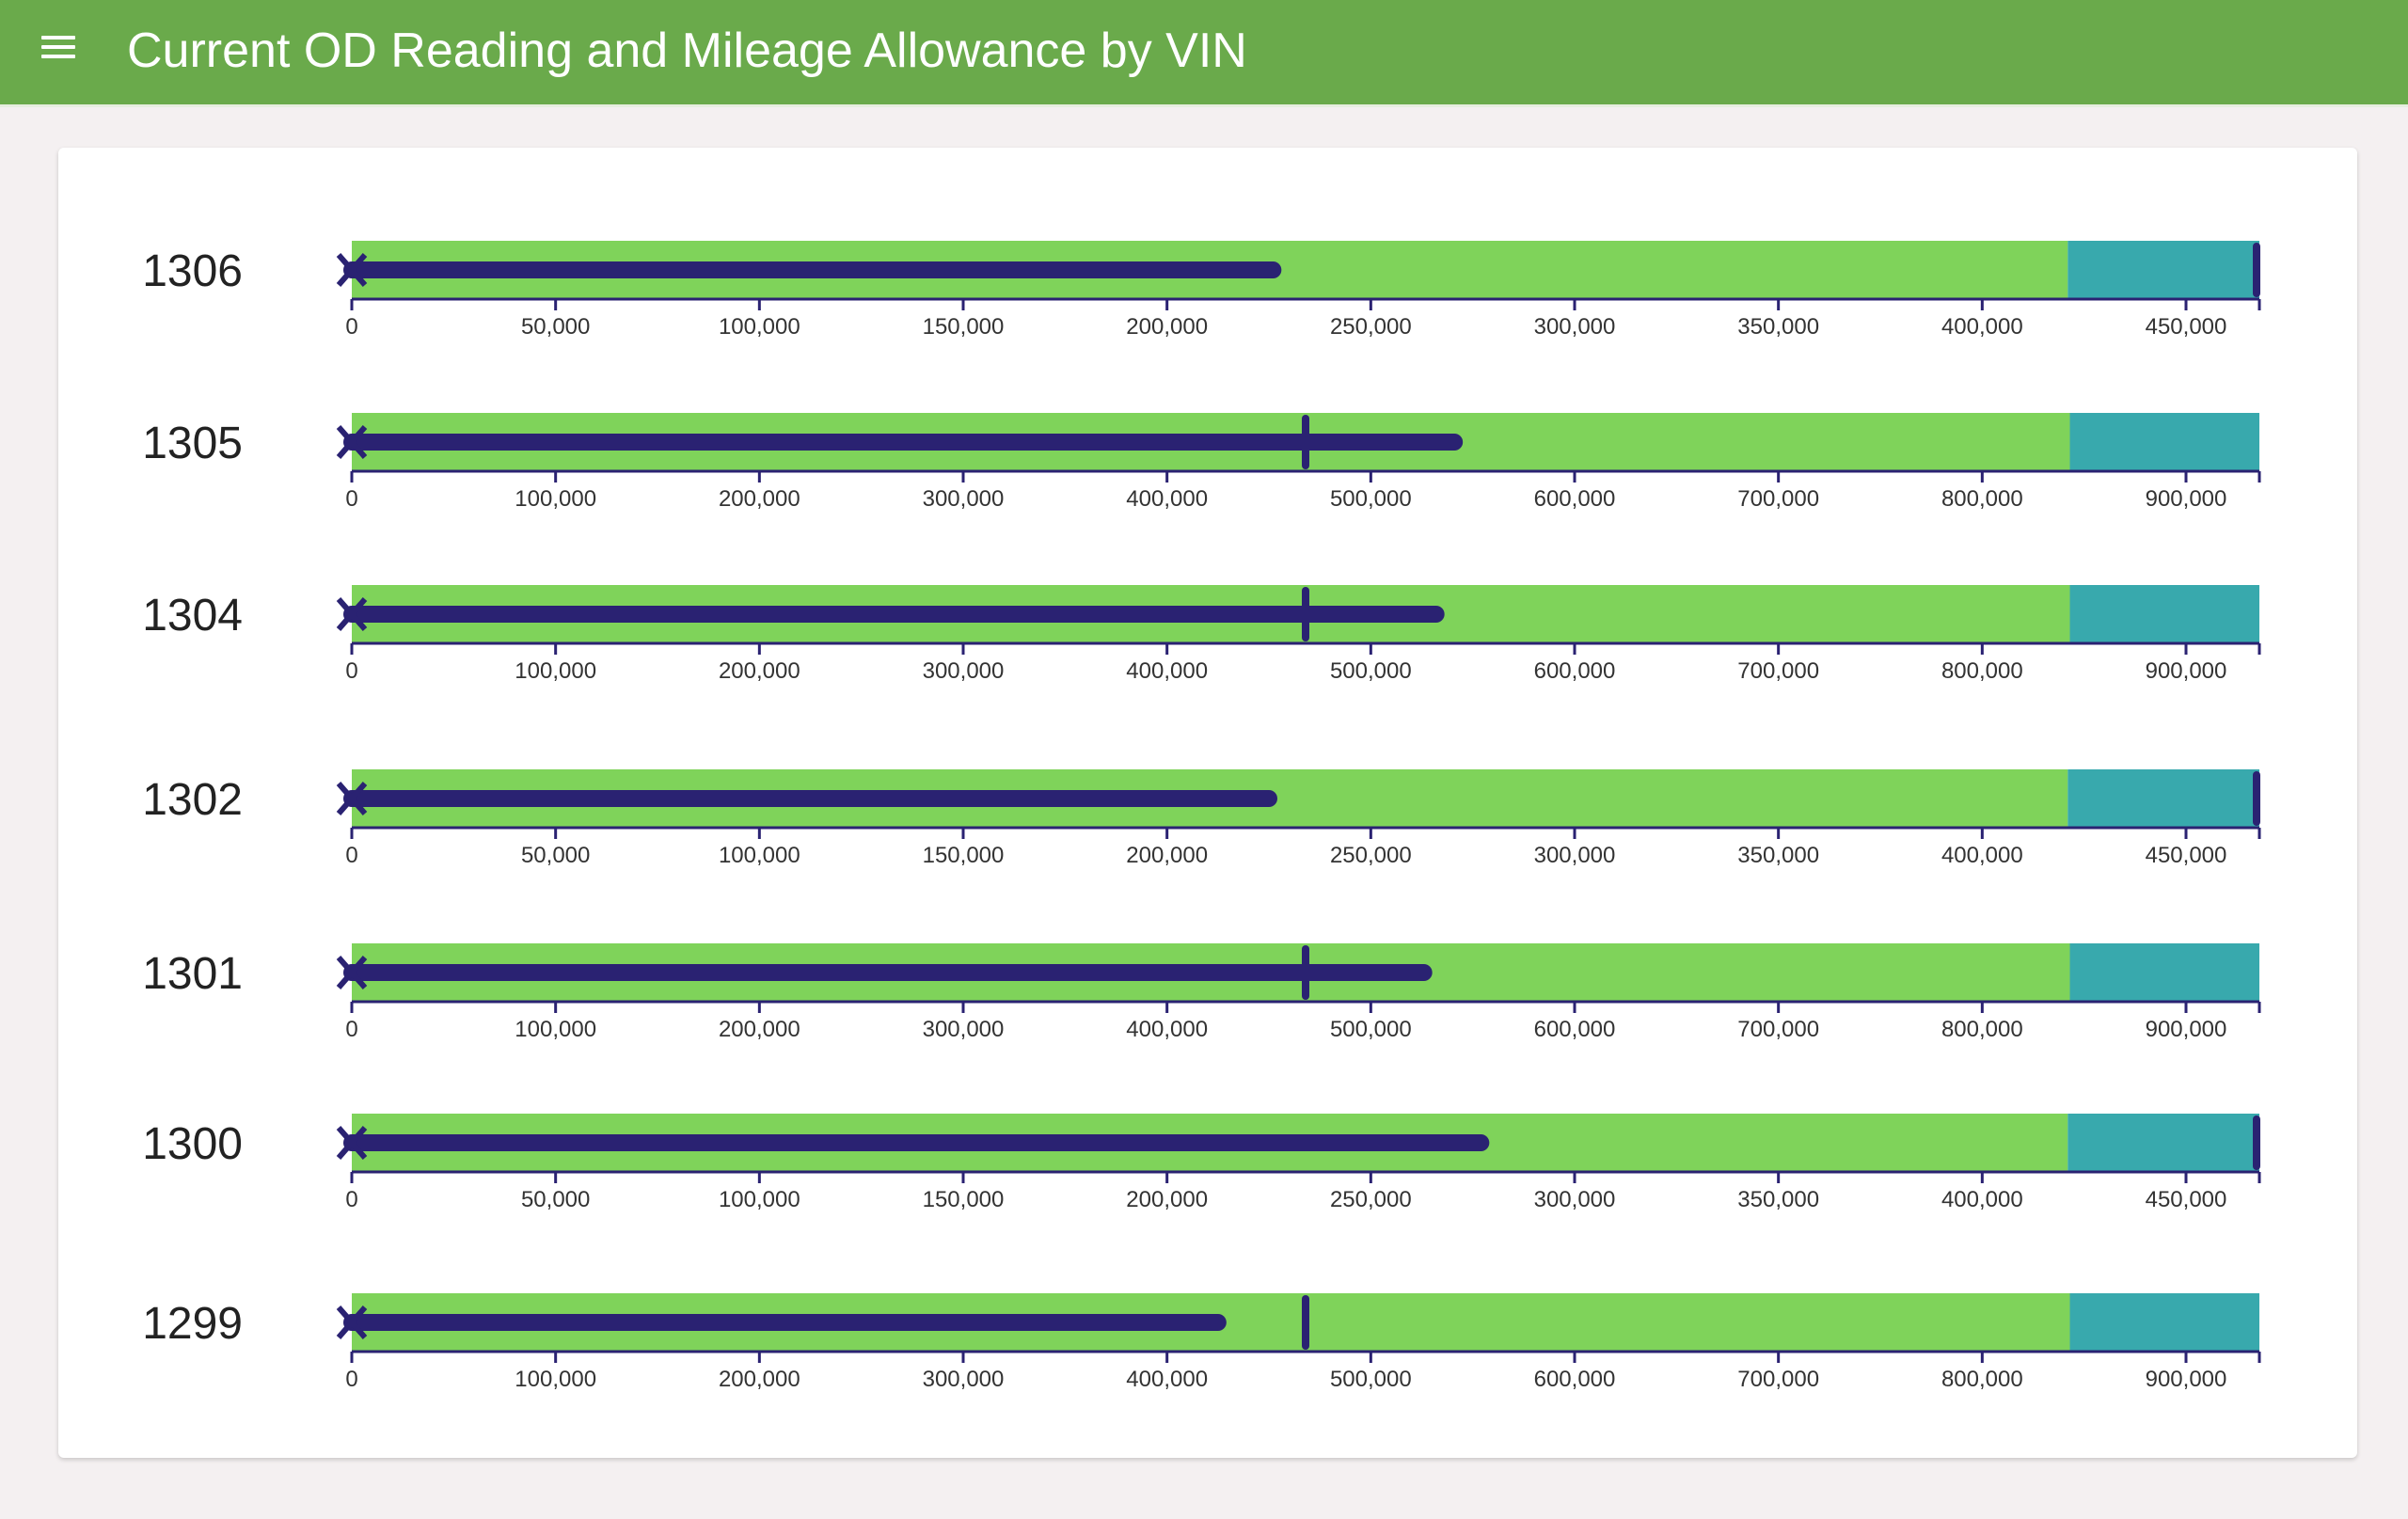 Image resolution: width=2408 pixels, height=1519 pixels. I want to click on vin-label: 1302, so click(193, 800).